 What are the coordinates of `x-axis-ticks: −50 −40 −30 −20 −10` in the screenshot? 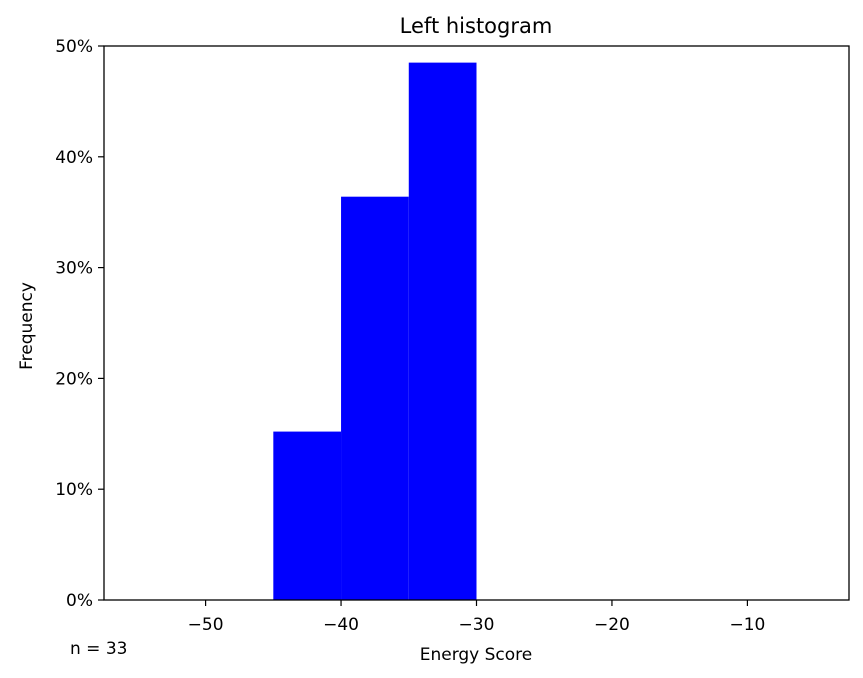 It's located at (476, 617).